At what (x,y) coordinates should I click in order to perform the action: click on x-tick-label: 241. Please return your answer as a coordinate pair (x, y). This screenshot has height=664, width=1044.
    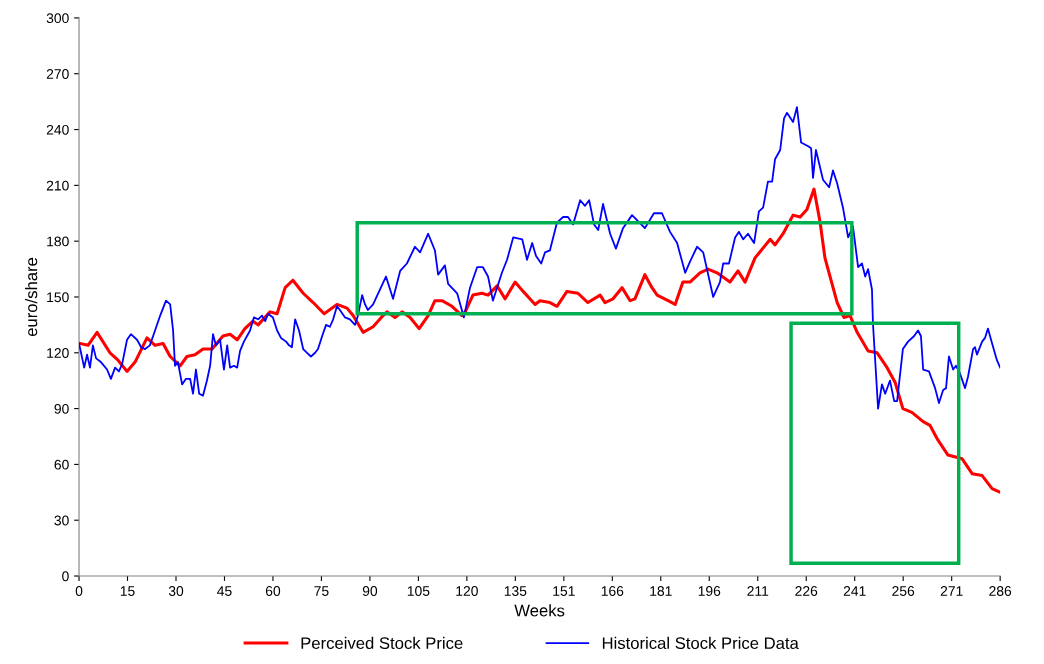
    Looking at the image, I should click on (854, 591).